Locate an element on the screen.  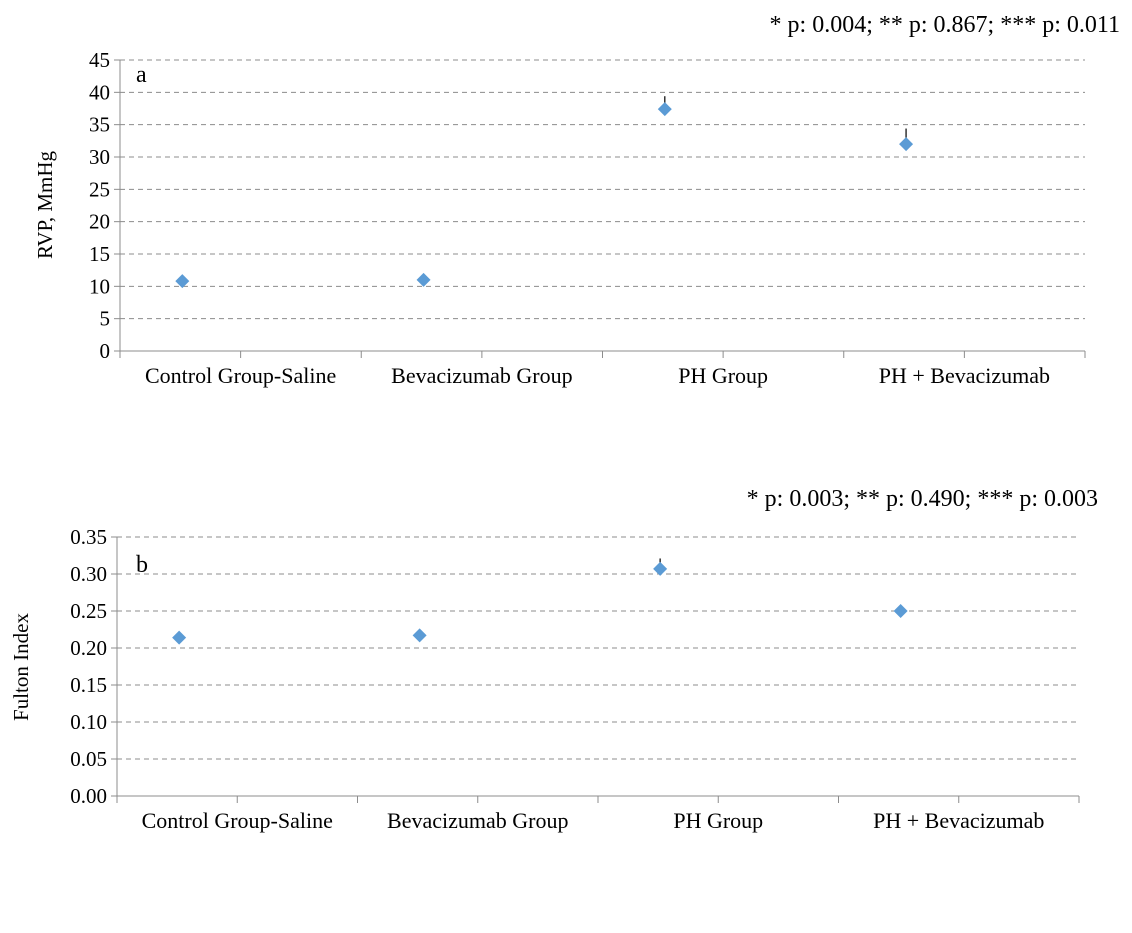
chart-a-y-tick-label: 20 is located at coordinates (99, 222).